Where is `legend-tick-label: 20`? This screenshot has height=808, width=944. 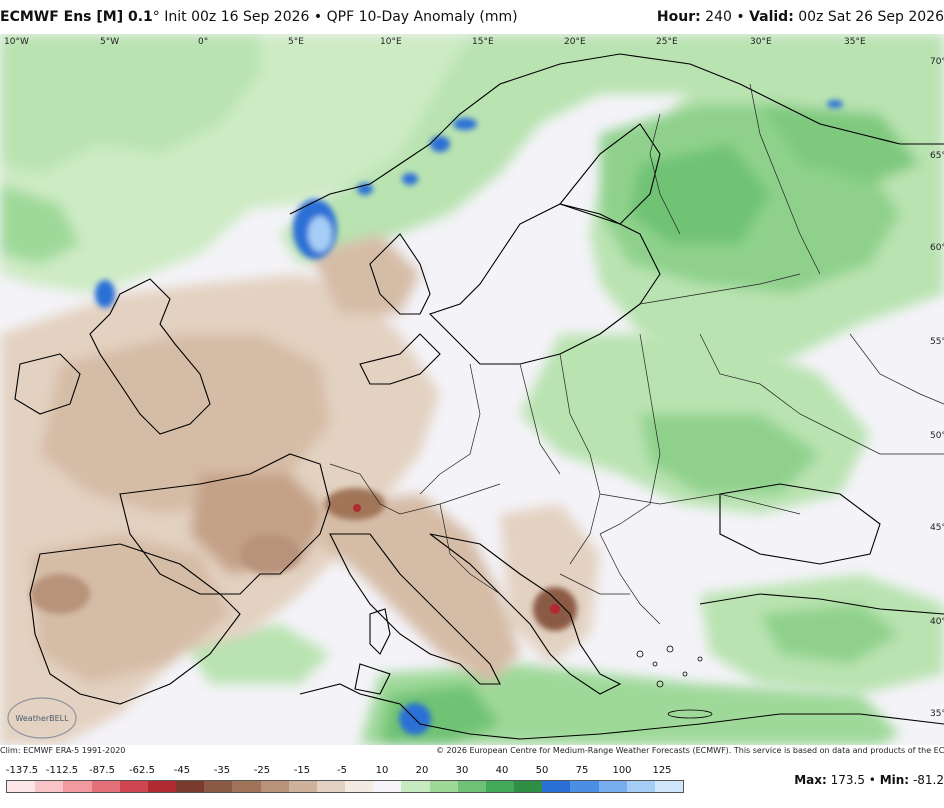
legend-tick-label: 20 is located at coordinates (422, 770).